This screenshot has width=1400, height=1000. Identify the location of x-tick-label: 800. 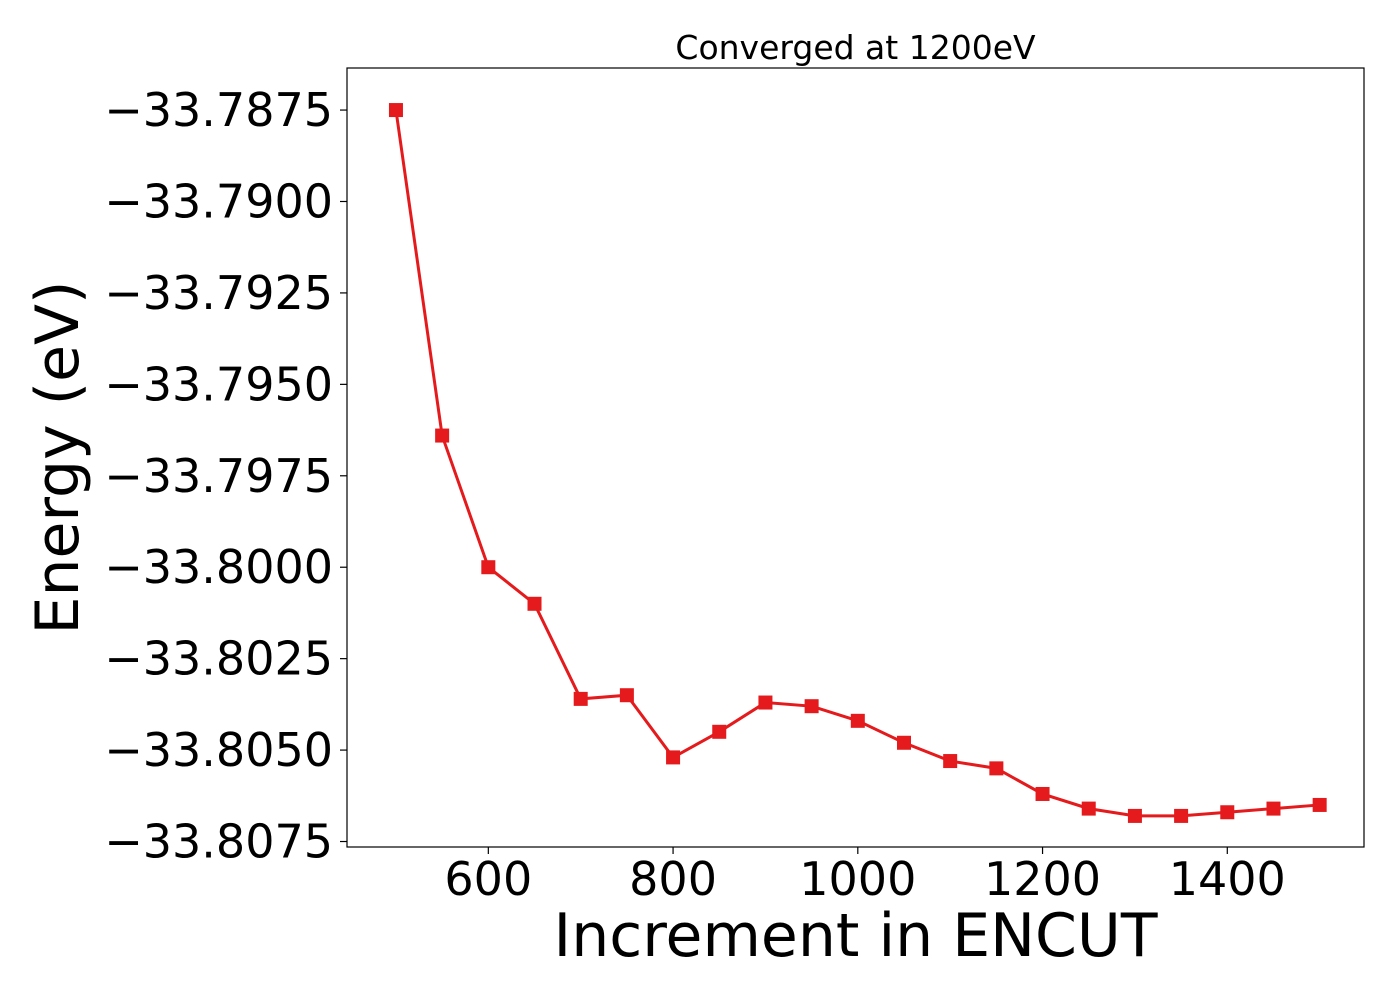
(673, 879).